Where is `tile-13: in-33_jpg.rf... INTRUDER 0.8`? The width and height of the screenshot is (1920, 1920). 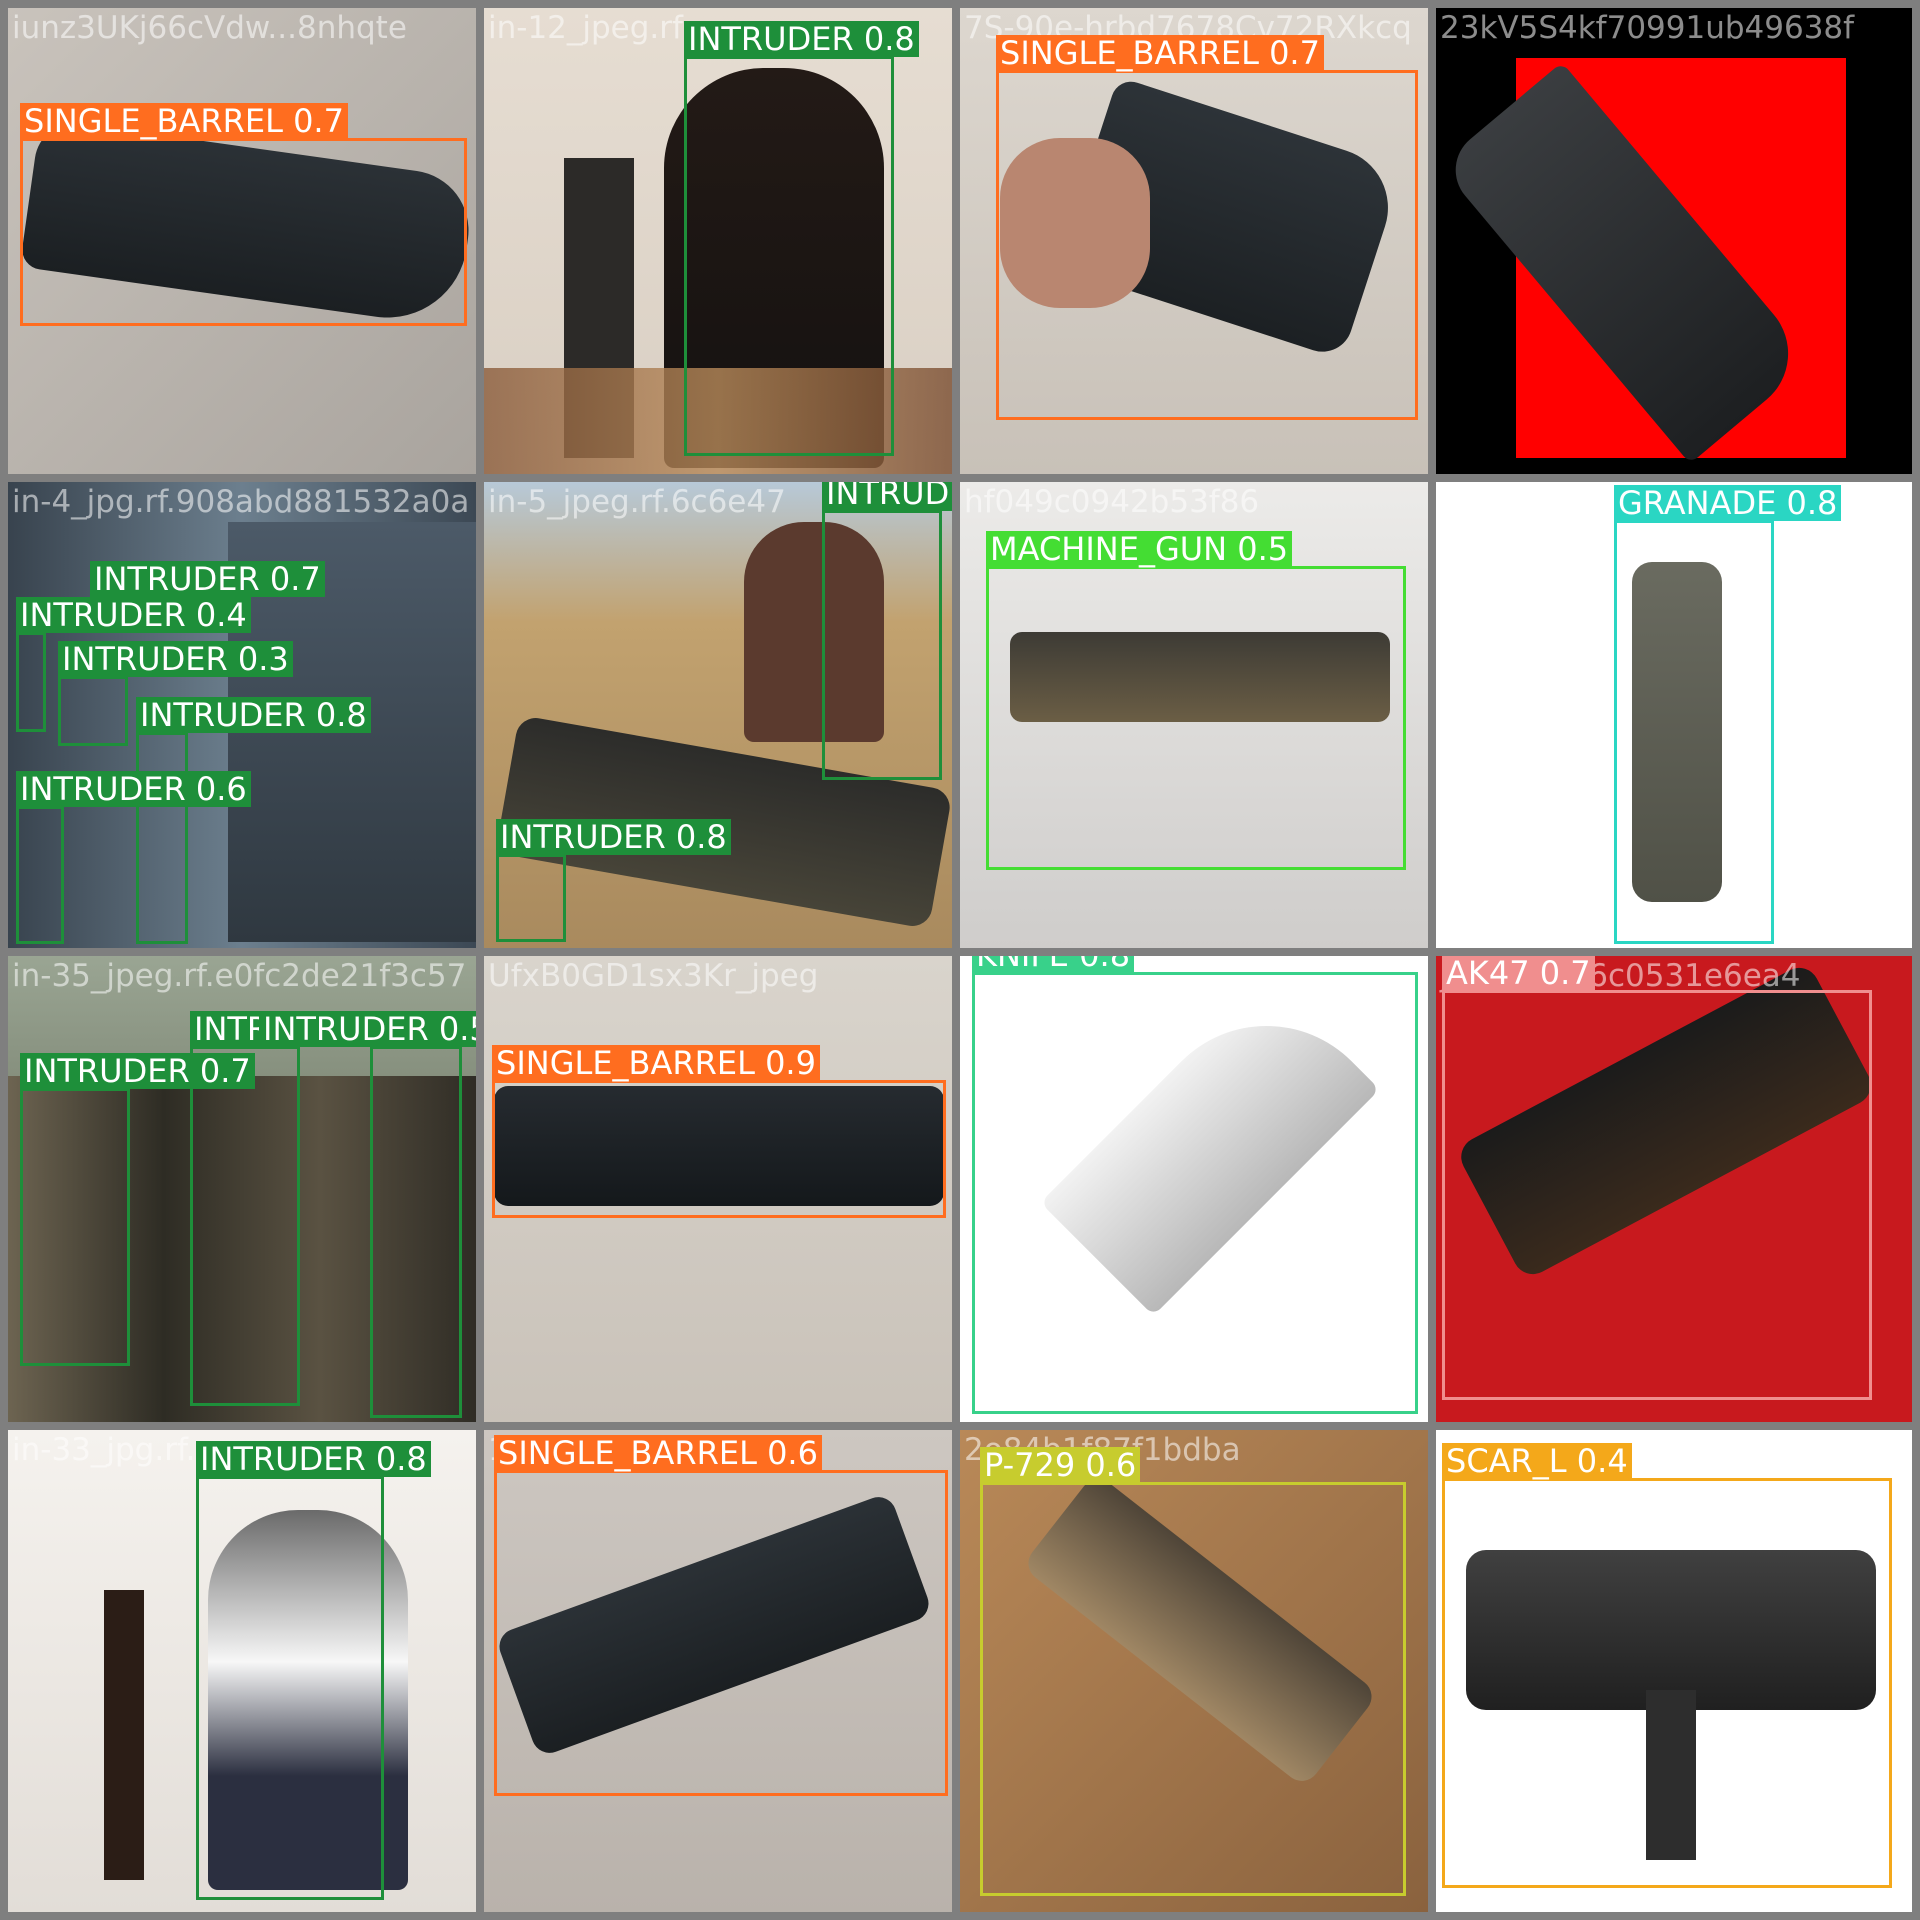 tile-13: in-33_jpg.rf... INTRUDER 0.8 is located at coordinates (242, 1671).